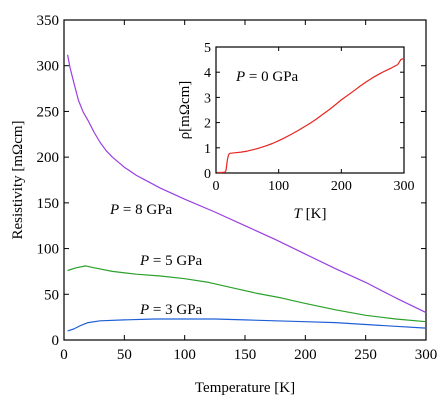  Describe the element at coordinates (51, 295) in the screenshot. I see `main-y-tick-label: 50` at that location.